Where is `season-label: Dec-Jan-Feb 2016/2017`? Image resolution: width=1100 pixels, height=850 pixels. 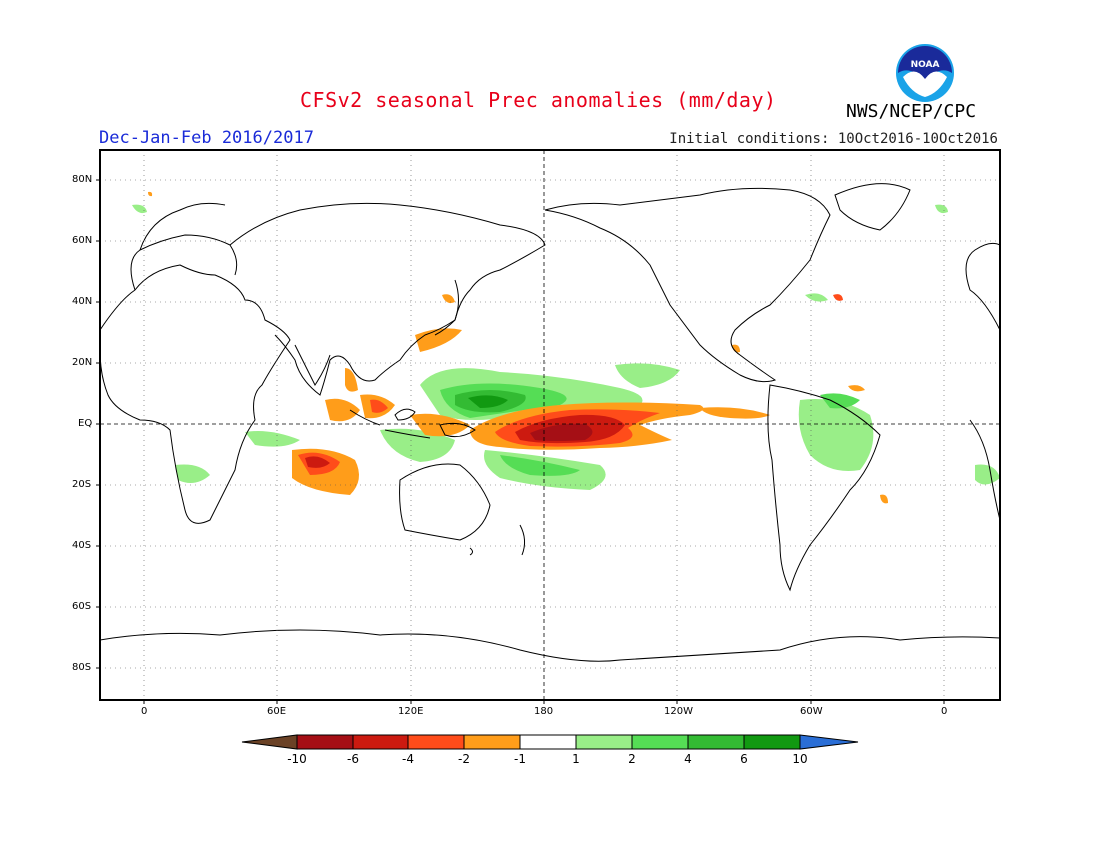
season-label: Dec-Jan-Feb 2016/2017 is located at coordinates (206, 138).